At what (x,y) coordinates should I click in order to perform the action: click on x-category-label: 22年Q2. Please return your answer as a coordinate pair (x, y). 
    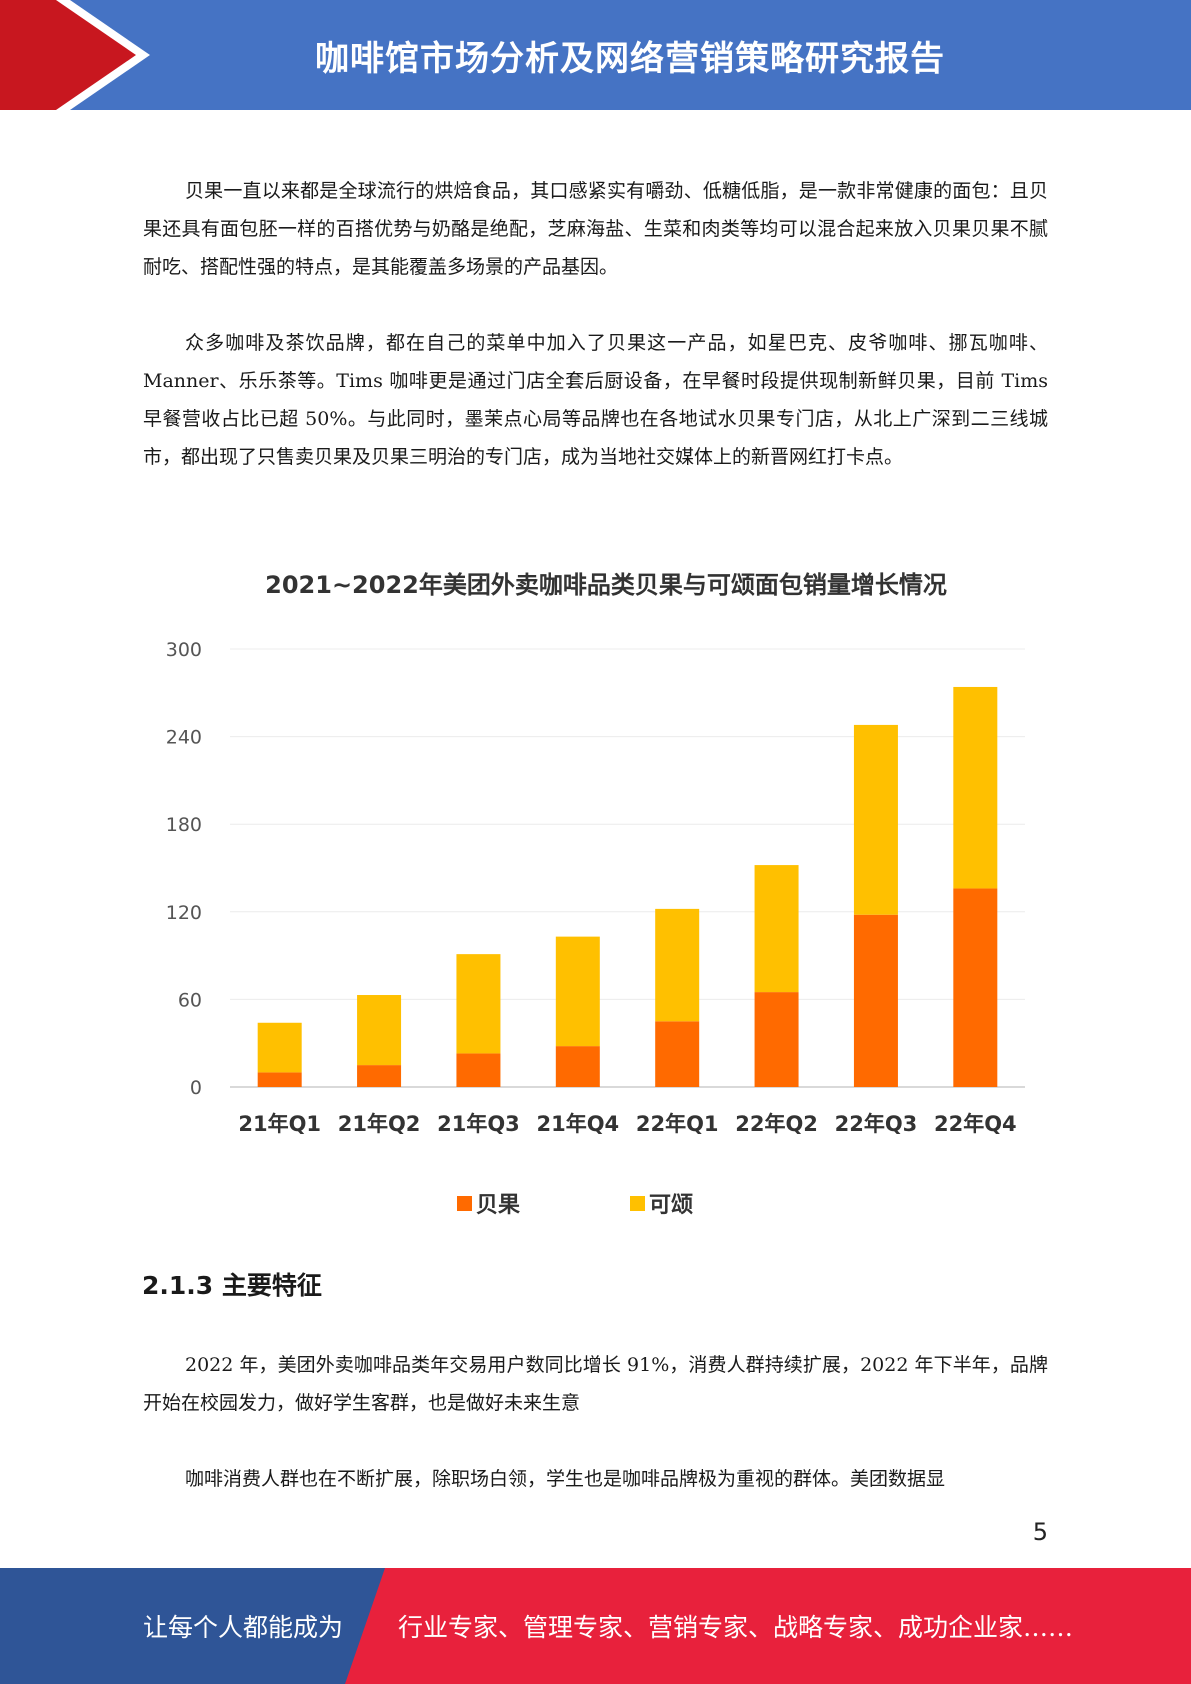
    Looking at the image, I should click on (776, 1124).